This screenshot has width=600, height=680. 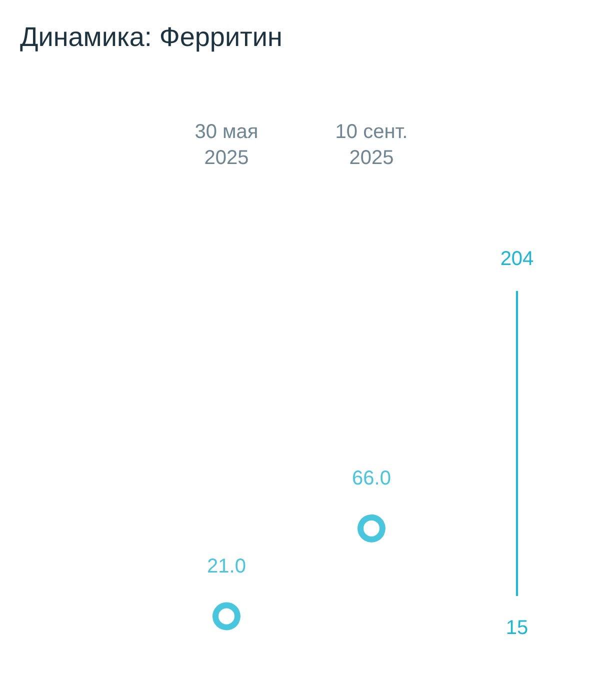 What do you see at coordinates (517, 259) in the screenshot?
I see `y-tick-label: 204` at bounding box center [517, 259].